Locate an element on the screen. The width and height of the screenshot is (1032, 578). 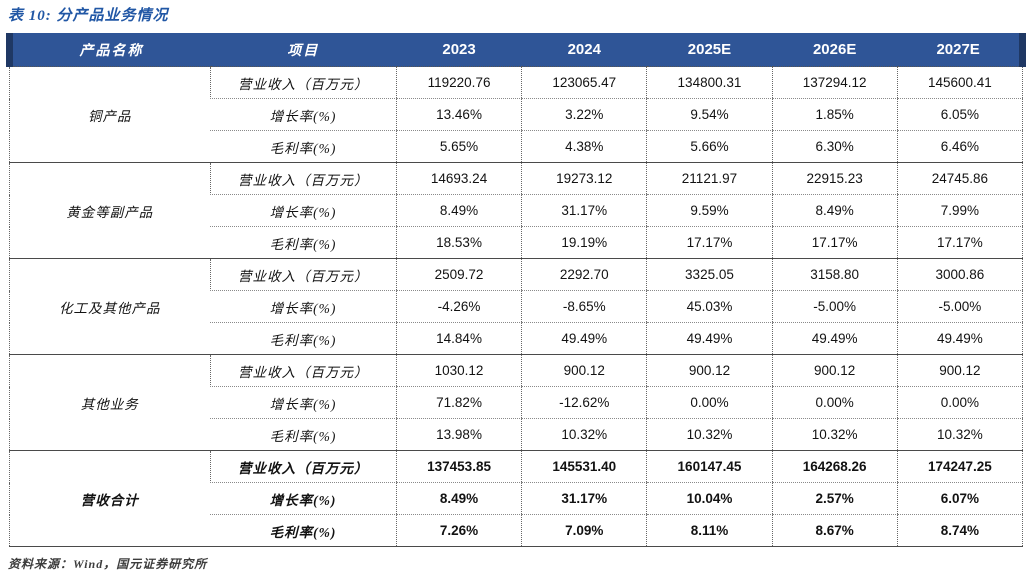
value-cell: 10.04% is located at coordinates (709, 498).